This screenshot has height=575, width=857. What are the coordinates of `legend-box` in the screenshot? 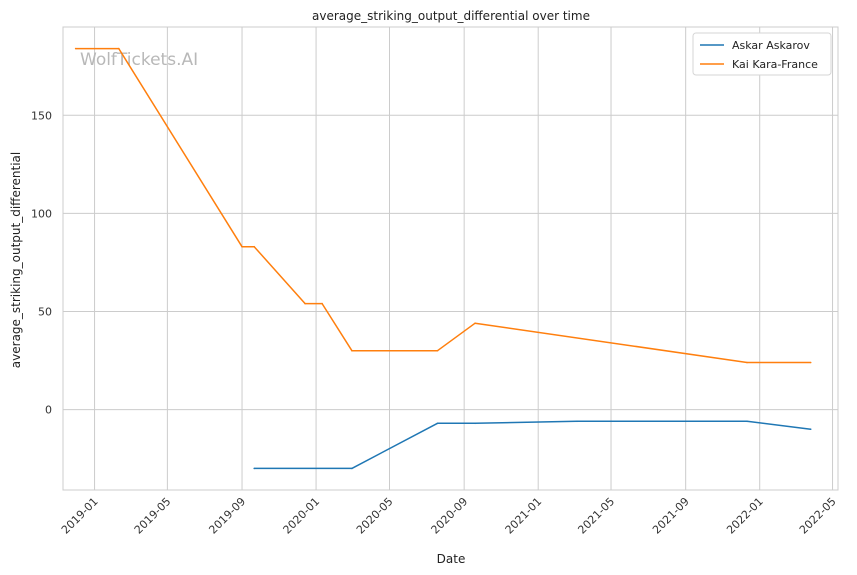 It's located at (762, 54).